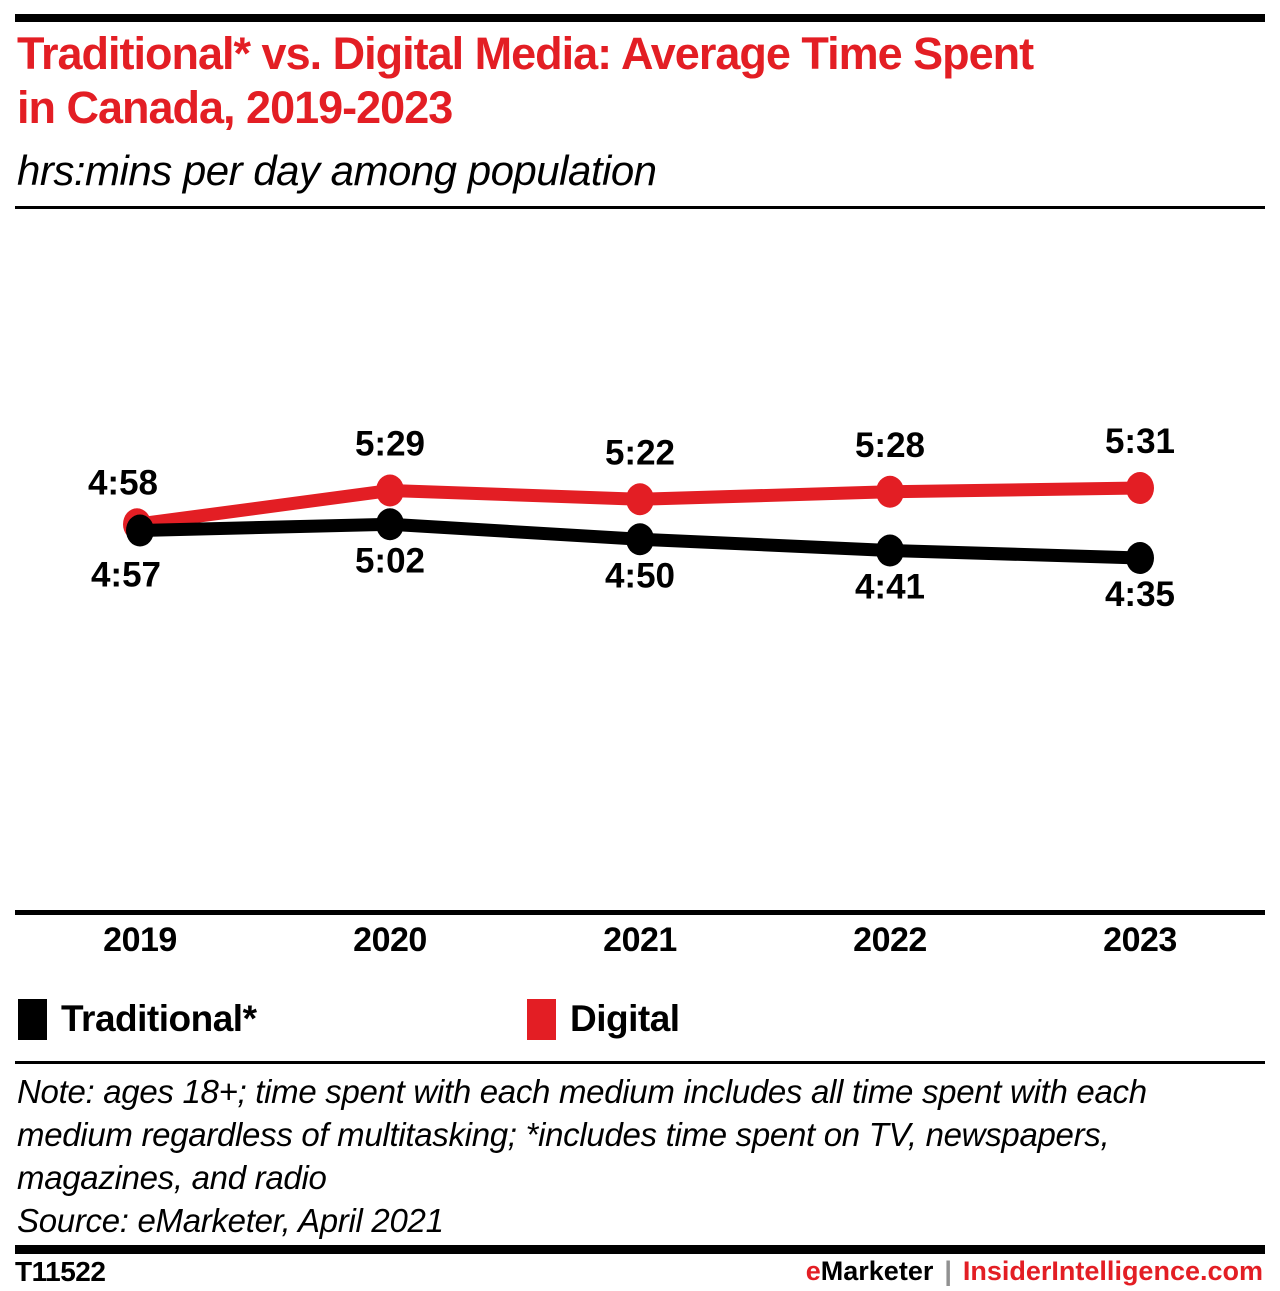 The width and height of the screenshot is (1280, 1291). Describe the element at coordinates (235, 107) in the screenshot. I see `page-title-line-2: in Canada, 2019-2023` at that location.